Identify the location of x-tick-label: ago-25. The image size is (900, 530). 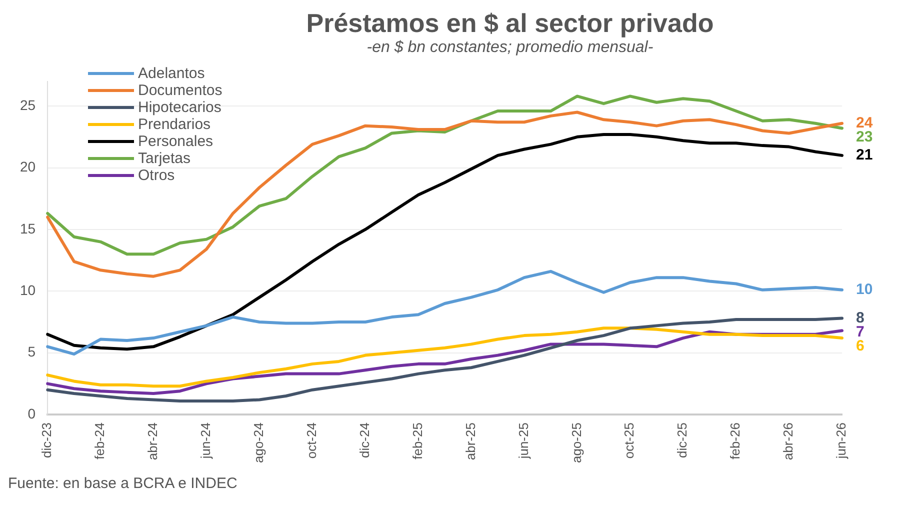
(576, 443).